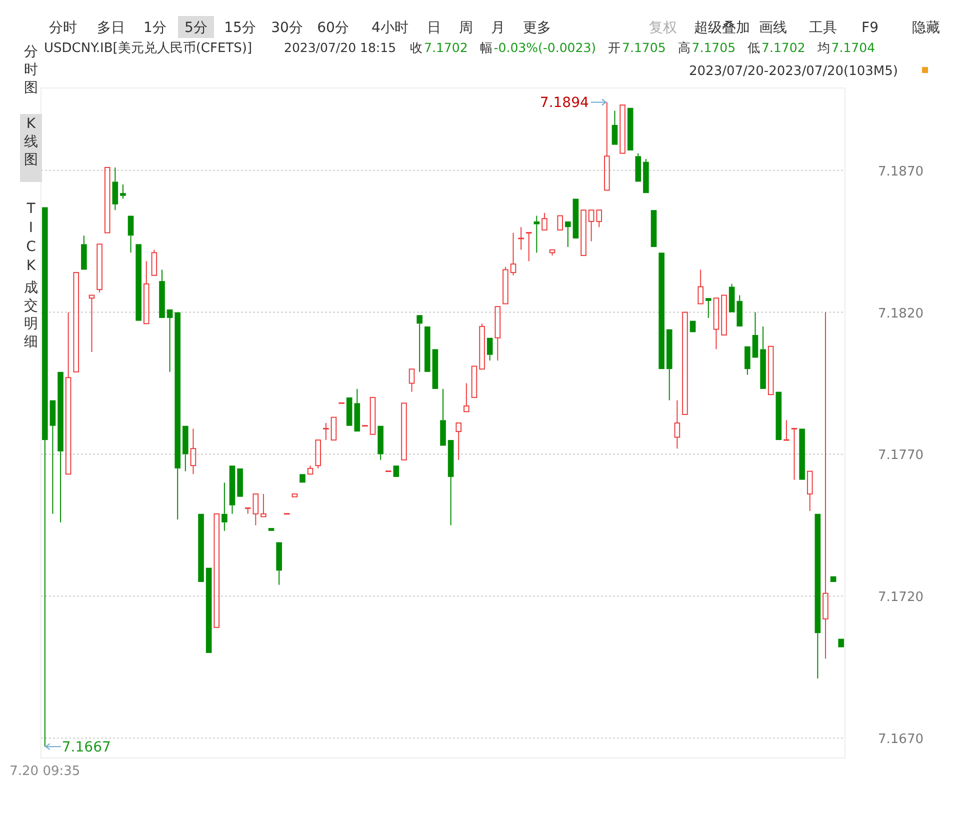 This screenshot has width=958, height=813. What do you see at coordinates (901, 314) in the screenshot?
I see `y-tick-label: 7.1820` at bounding box center [901, 314].